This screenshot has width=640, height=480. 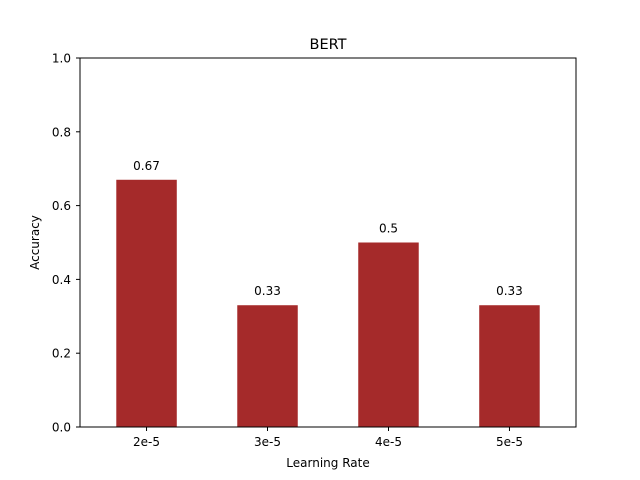 What do you see at coordinates (327, 463) in the screenshot?
I see `x-axis-label: Learning Rate` at bounding box center [327, 463].